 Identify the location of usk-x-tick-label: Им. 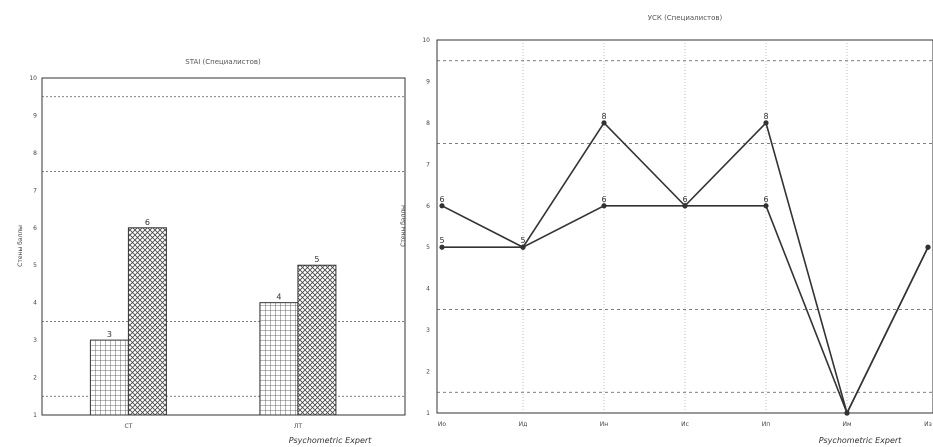
(846, 424).